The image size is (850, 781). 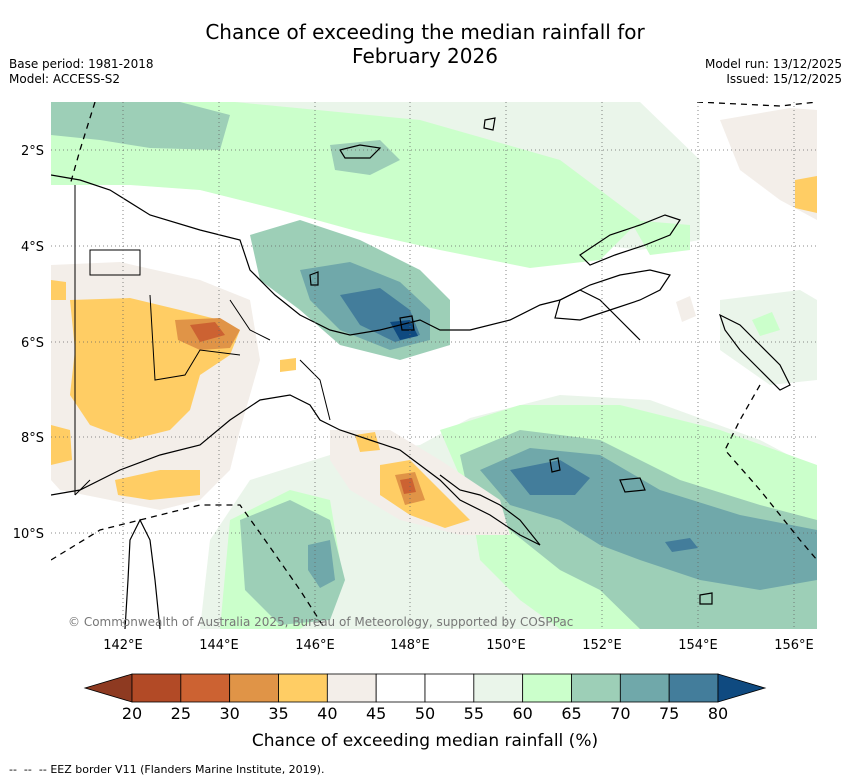 I want to click on band-35-40-ne, so click(x=806, y=194).